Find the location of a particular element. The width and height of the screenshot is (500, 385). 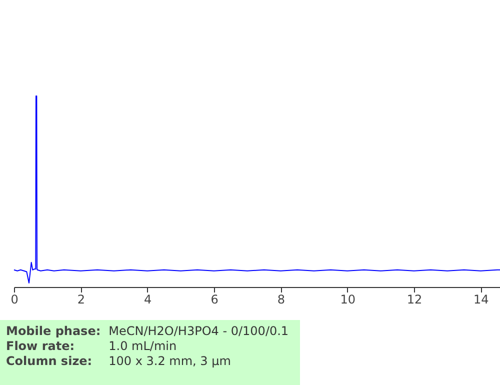

text: Column size: 100 x 3.2 mm, 3 µm is located at coordinates (118, 361).